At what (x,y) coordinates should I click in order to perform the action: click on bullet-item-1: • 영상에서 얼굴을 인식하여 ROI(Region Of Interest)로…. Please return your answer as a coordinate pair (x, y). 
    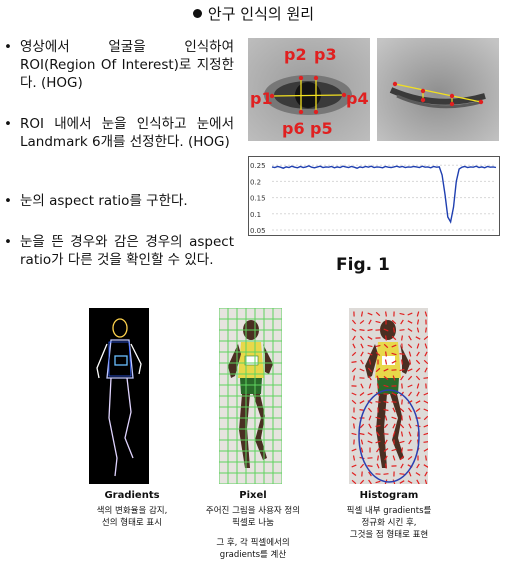
    Looking at the image, I should click on (119, 65).